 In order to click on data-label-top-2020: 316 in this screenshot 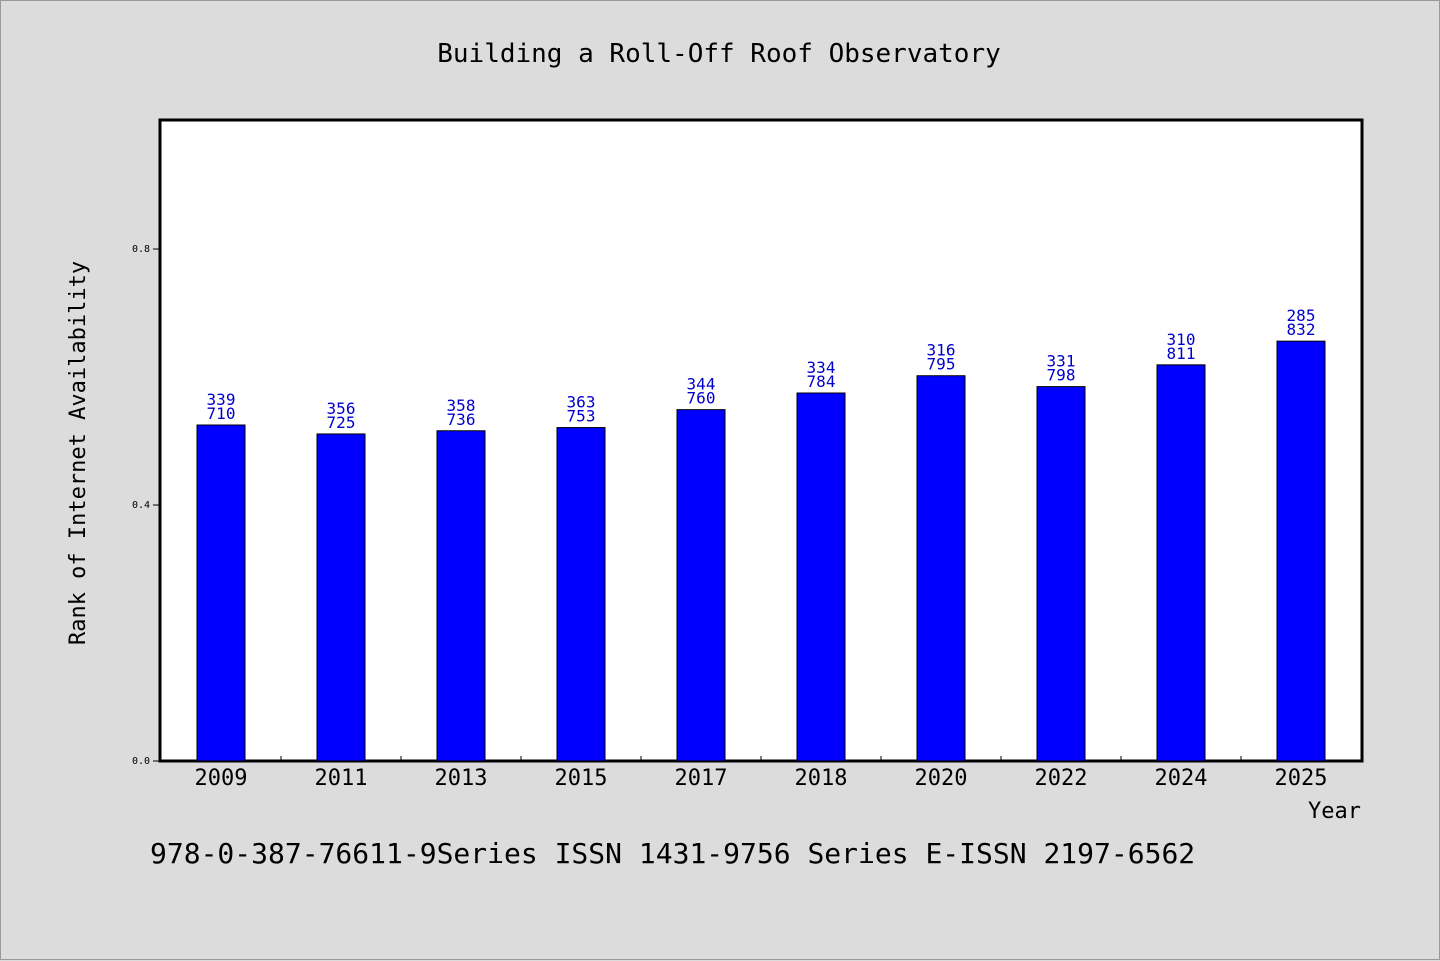, I will do `click(941, 350)`.